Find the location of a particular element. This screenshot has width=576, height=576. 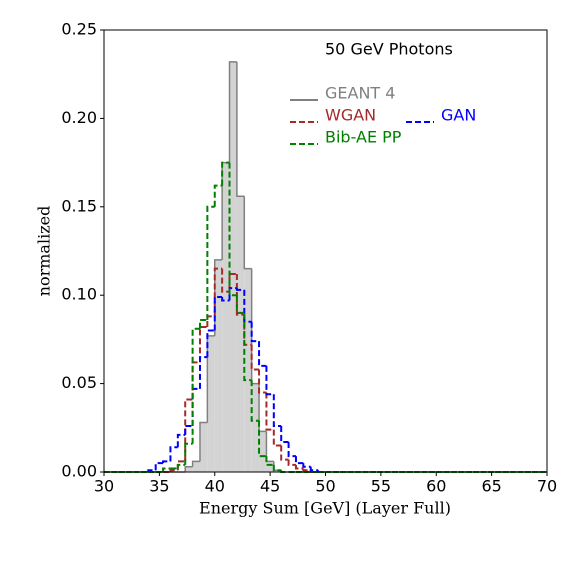

x-tick-label: 60 is located at coordinates (436, 486).